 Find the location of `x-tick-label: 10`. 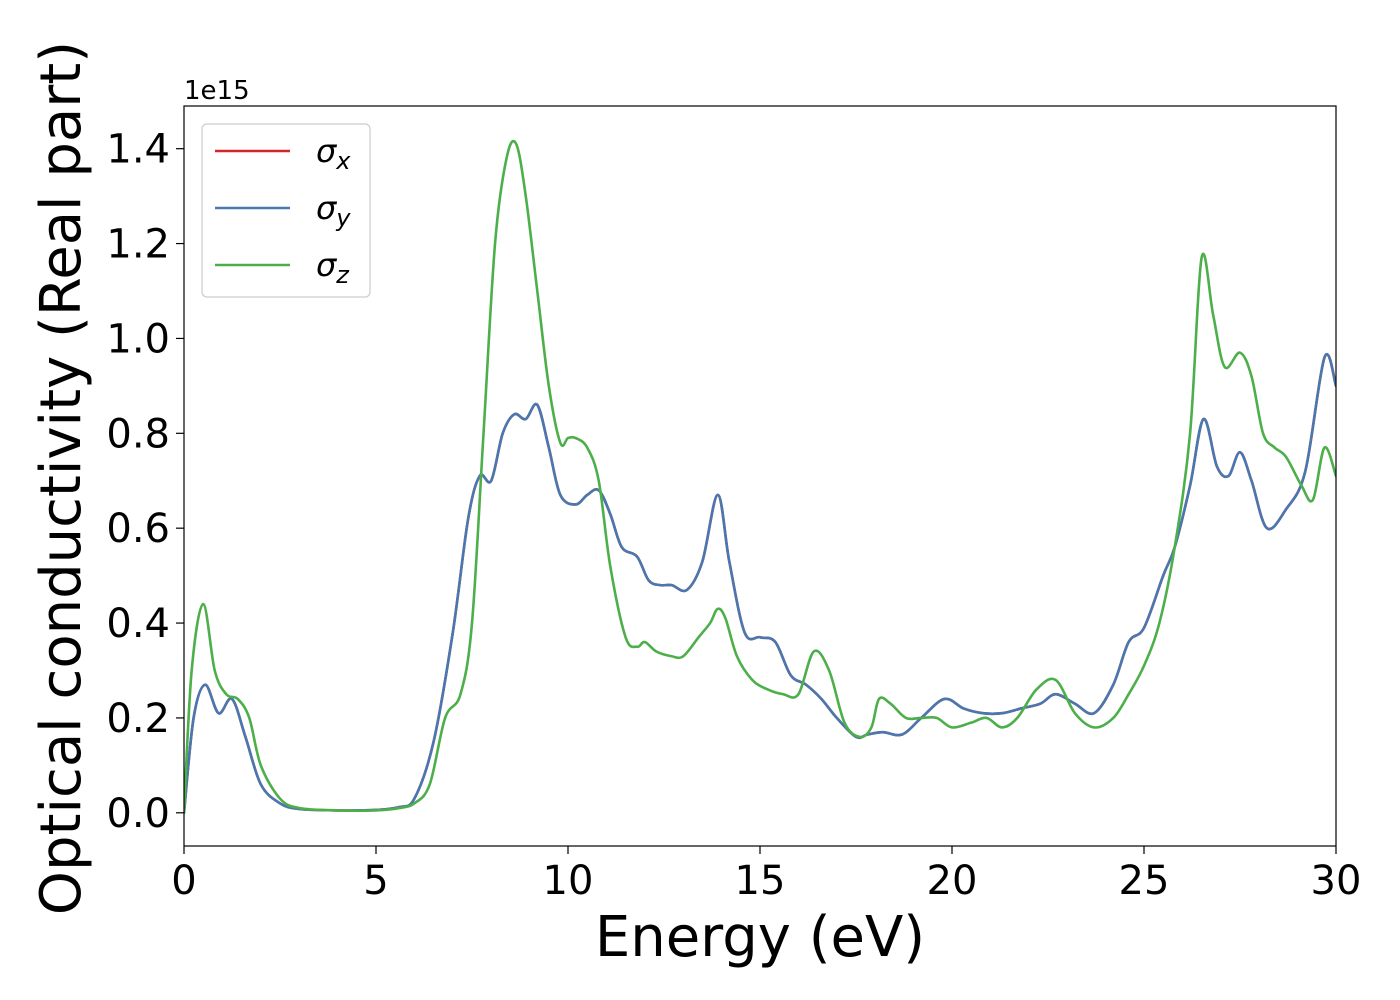

x-tick-label: 10 is located at coordinates (568, 881).